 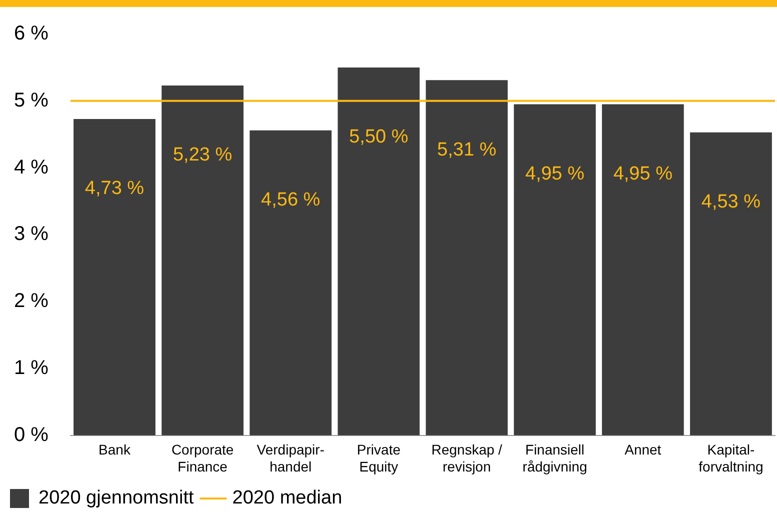 What do you see at coordinates (202, 458) in the screenshot?
I see `x-tick-label: Corporate Finance` at bounding box center [202, 458].